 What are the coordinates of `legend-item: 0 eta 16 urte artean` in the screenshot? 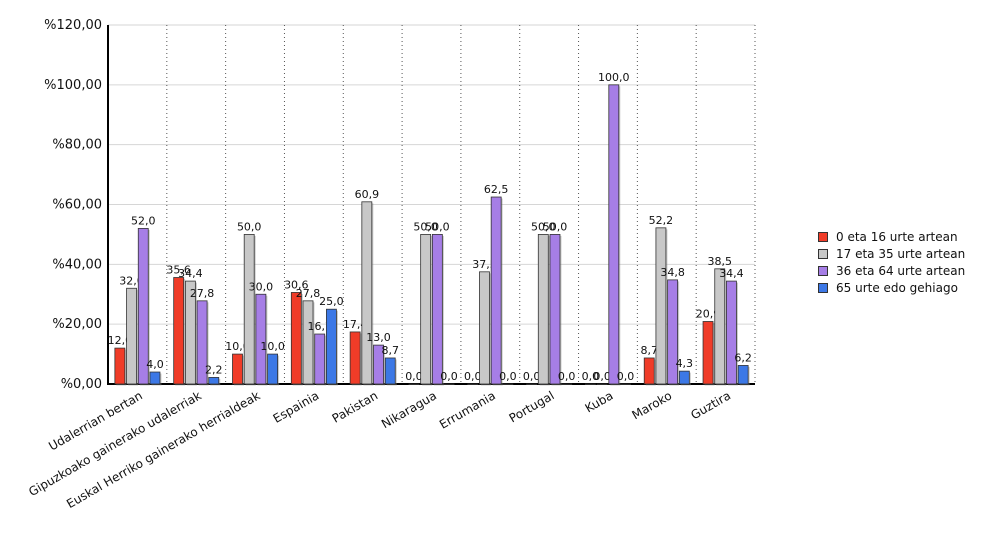 It's located at (891, 236).